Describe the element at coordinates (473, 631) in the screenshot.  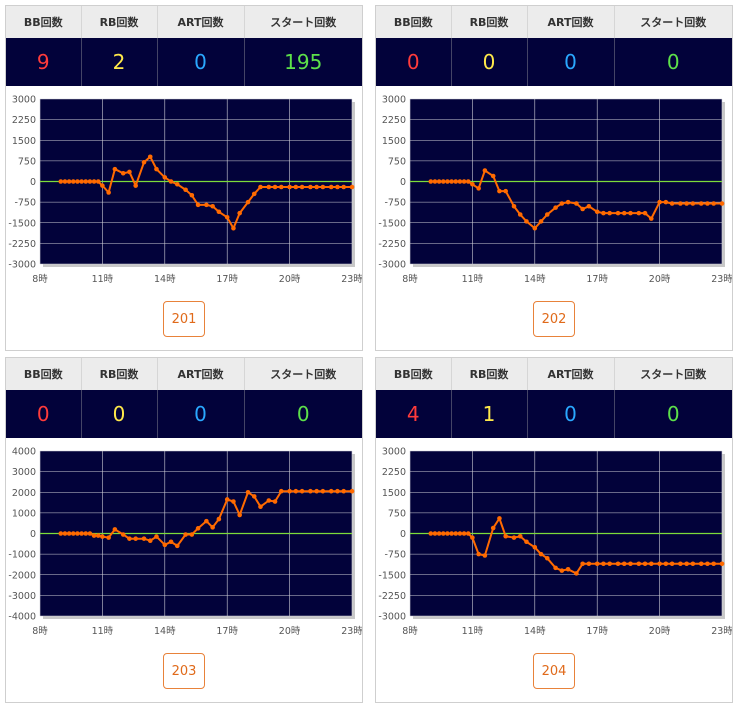
I see `x-tick-label: 11時` at that location.